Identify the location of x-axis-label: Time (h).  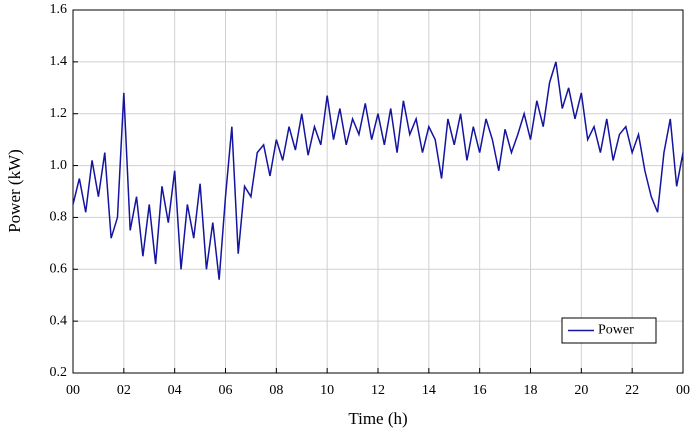
(377, 418).